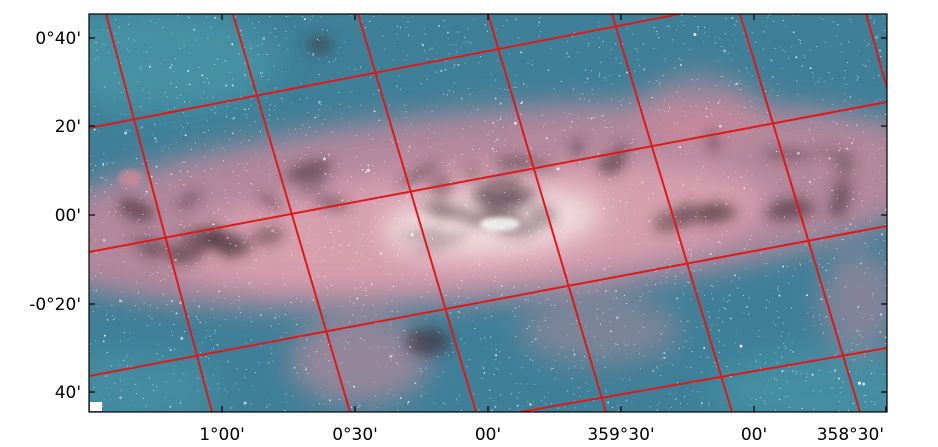  Describe the element at coordinates (55, 305) in the screenshot. I see `y-tick-label: -0°20'` at that location.